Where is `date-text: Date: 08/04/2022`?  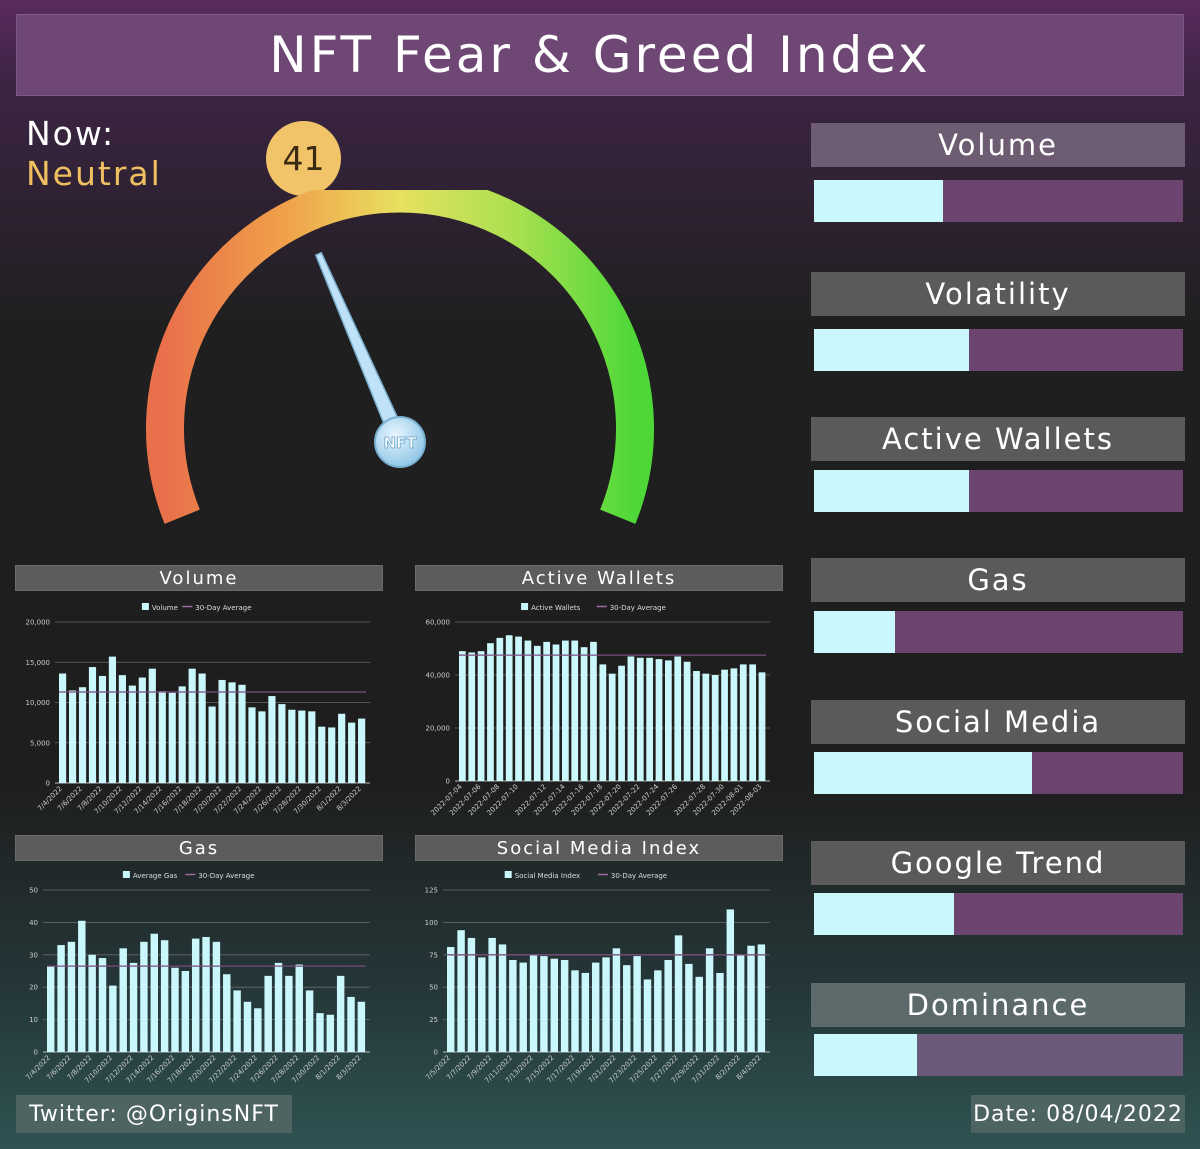 date-text: Date: 08/04/2022 is located at coordinates (1078, 1114).